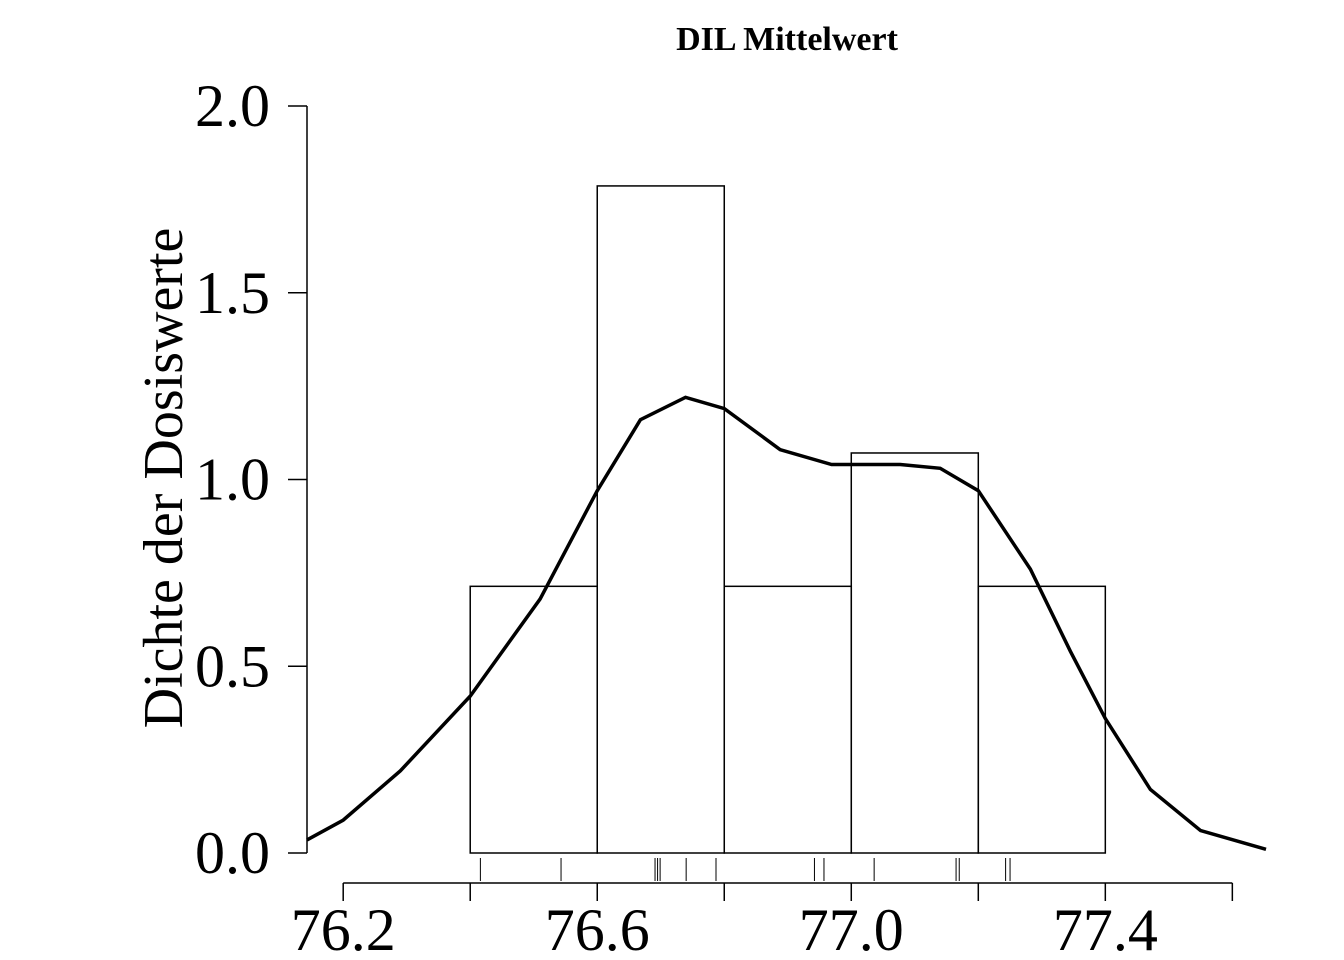  What do you see at coordinates (851, 928) in the screenshot?
I see `x-tick-label: 77.0` at bounding box center [851, 928].